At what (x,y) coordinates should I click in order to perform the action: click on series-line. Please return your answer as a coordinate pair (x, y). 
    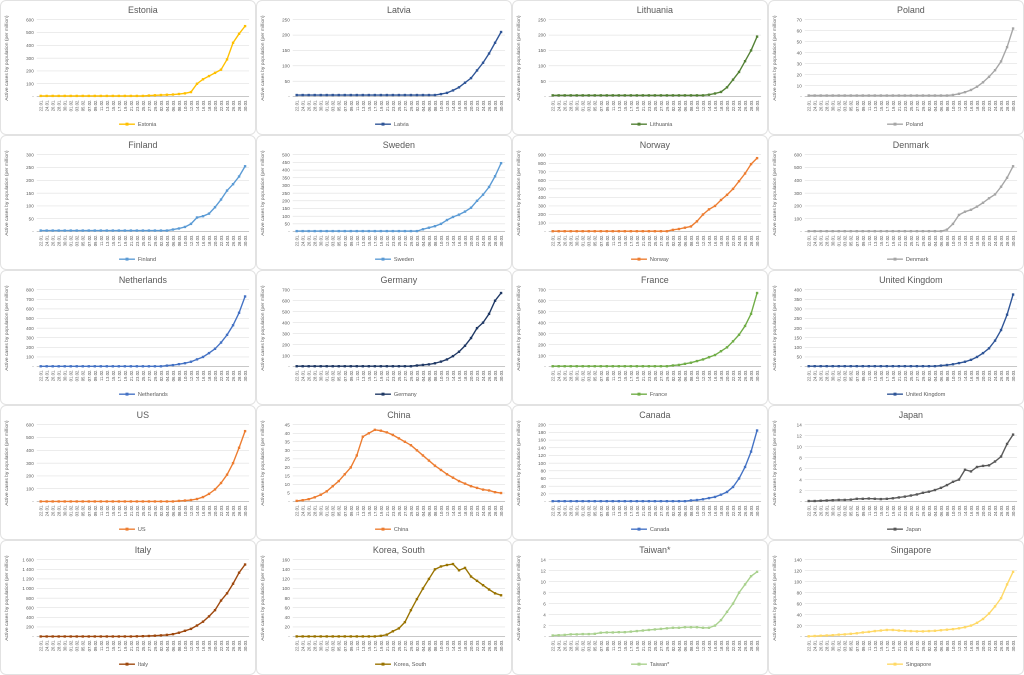
    Looking at the image, I should click on (910, 330).